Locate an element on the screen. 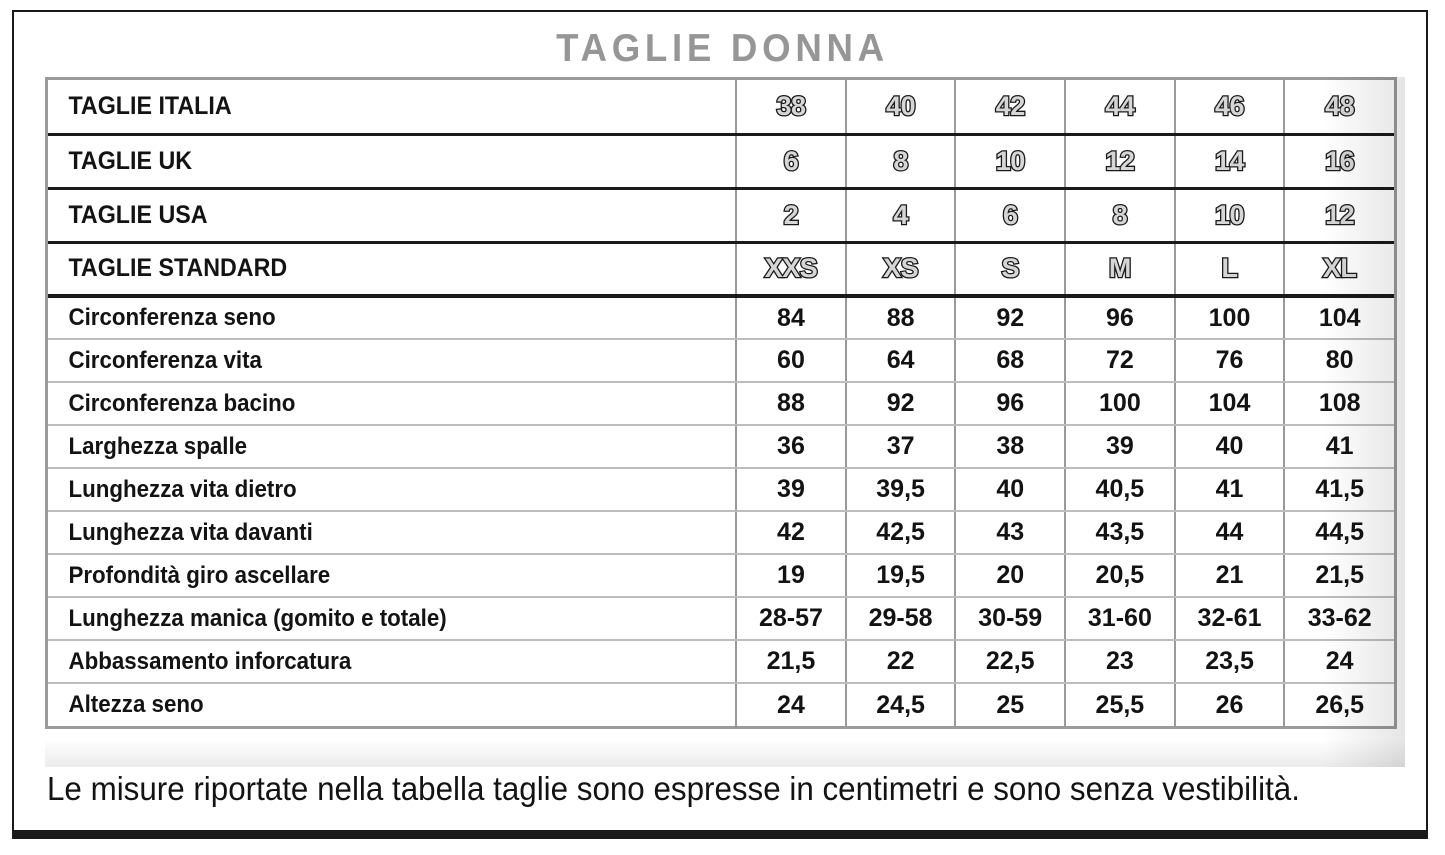 The height and width of the screenshot is (855, 1445). measurement-value-cell: 38 is located at coordinates (1010, 447).